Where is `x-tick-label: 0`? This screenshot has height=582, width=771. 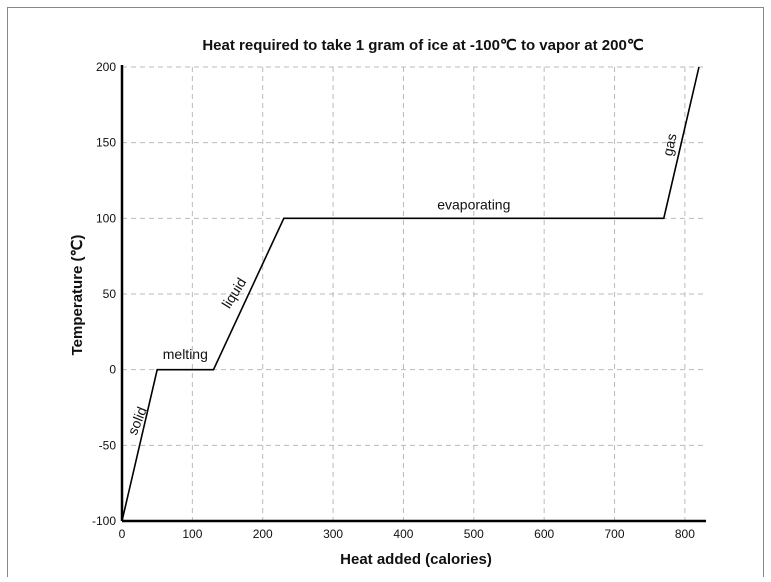 x-tick-label: 0 is located at coordinates (122, 534).